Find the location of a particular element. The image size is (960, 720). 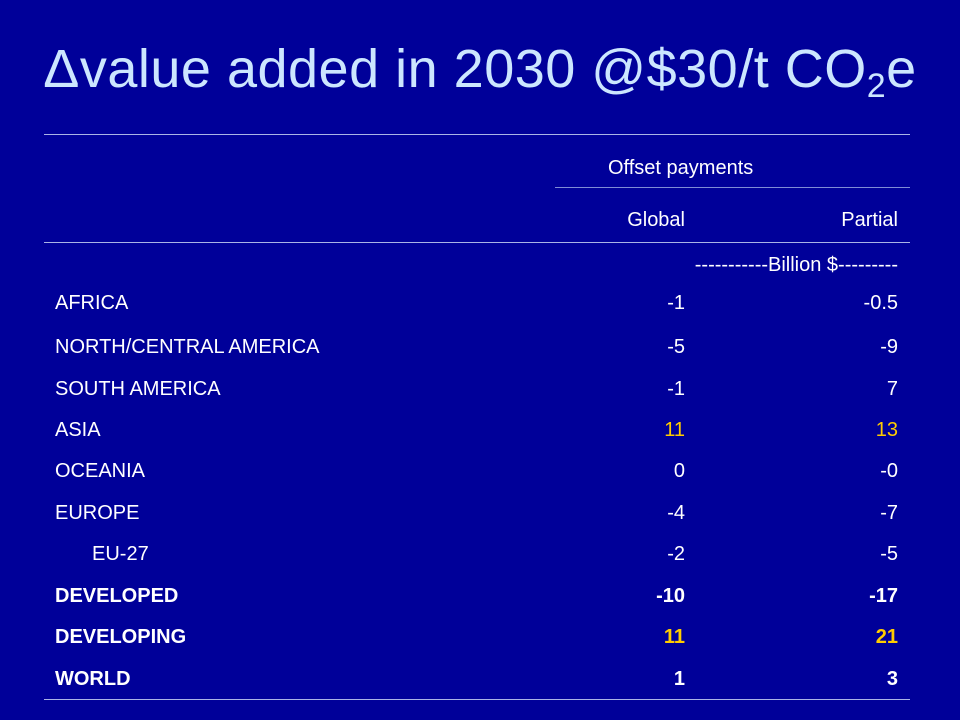

partial-value: -9 is located at coordinates (889, 347).